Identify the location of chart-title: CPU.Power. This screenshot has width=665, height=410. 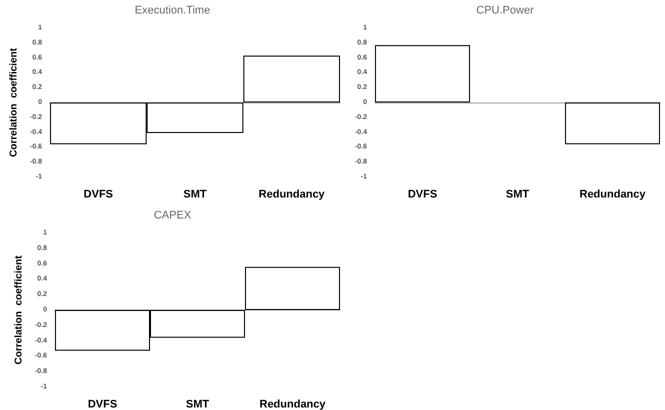
(505, 10).